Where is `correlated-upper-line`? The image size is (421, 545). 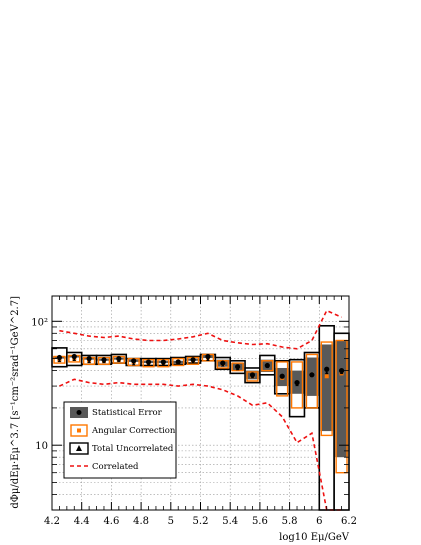
correlated-upper-line is located at coordinates (200, 329).